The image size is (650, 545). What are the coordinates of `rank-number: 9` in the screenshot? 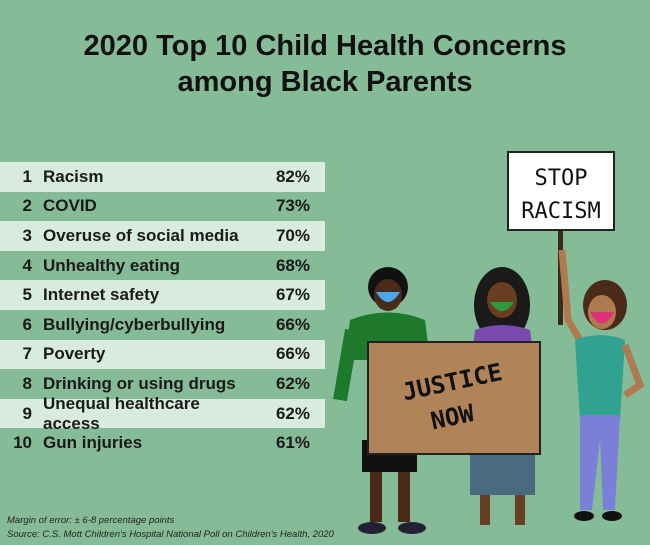 It's located at (27, 413).